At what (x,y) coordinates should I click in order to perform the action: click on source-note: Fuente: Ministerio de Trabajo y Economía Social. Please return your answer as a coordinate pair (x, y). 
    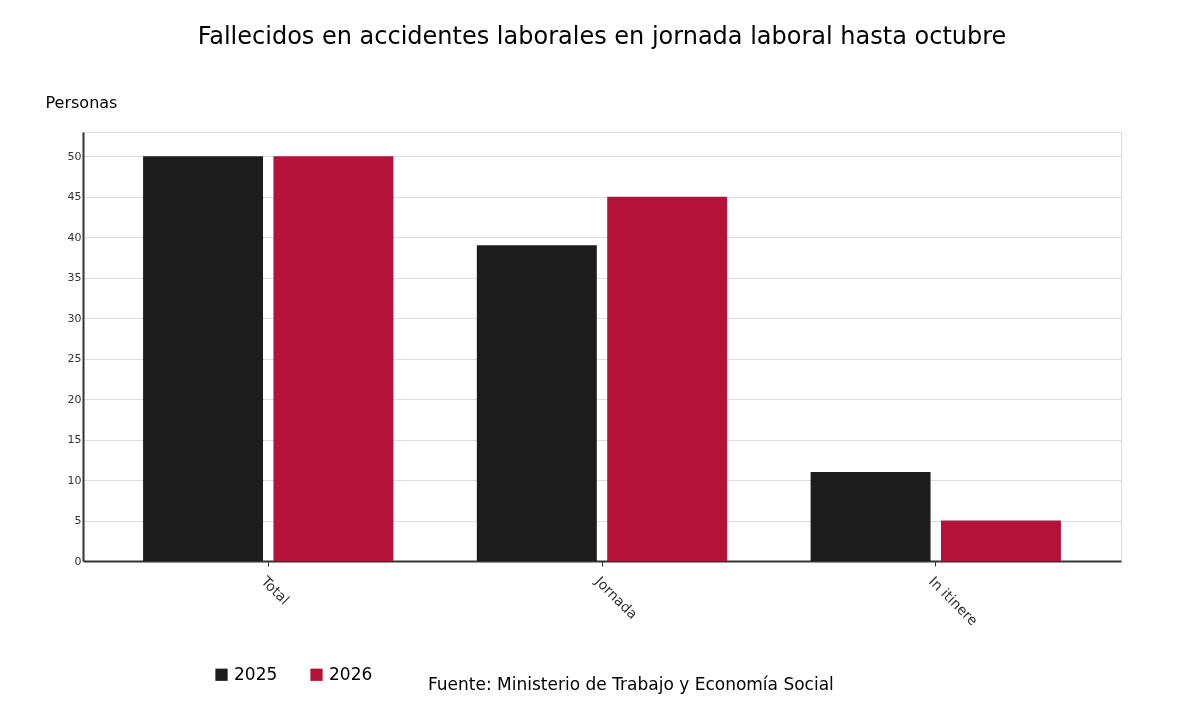
    Looking at the image, I should click on (631, 684).